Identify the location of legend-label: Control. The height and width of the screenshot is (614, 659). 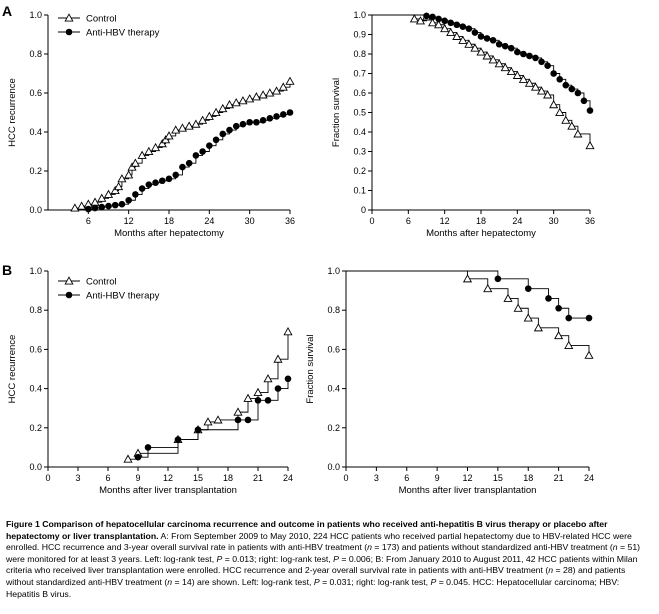
(101, 19).